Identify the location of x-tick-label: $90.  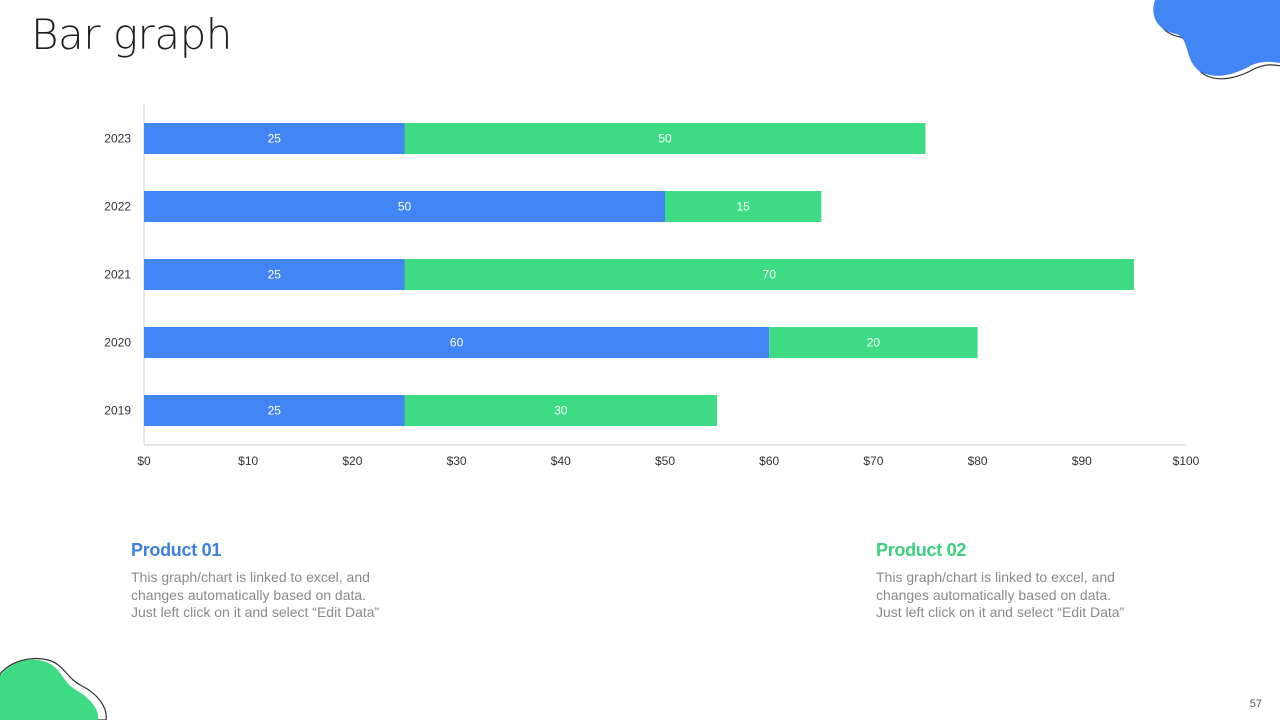
(1082, 461).